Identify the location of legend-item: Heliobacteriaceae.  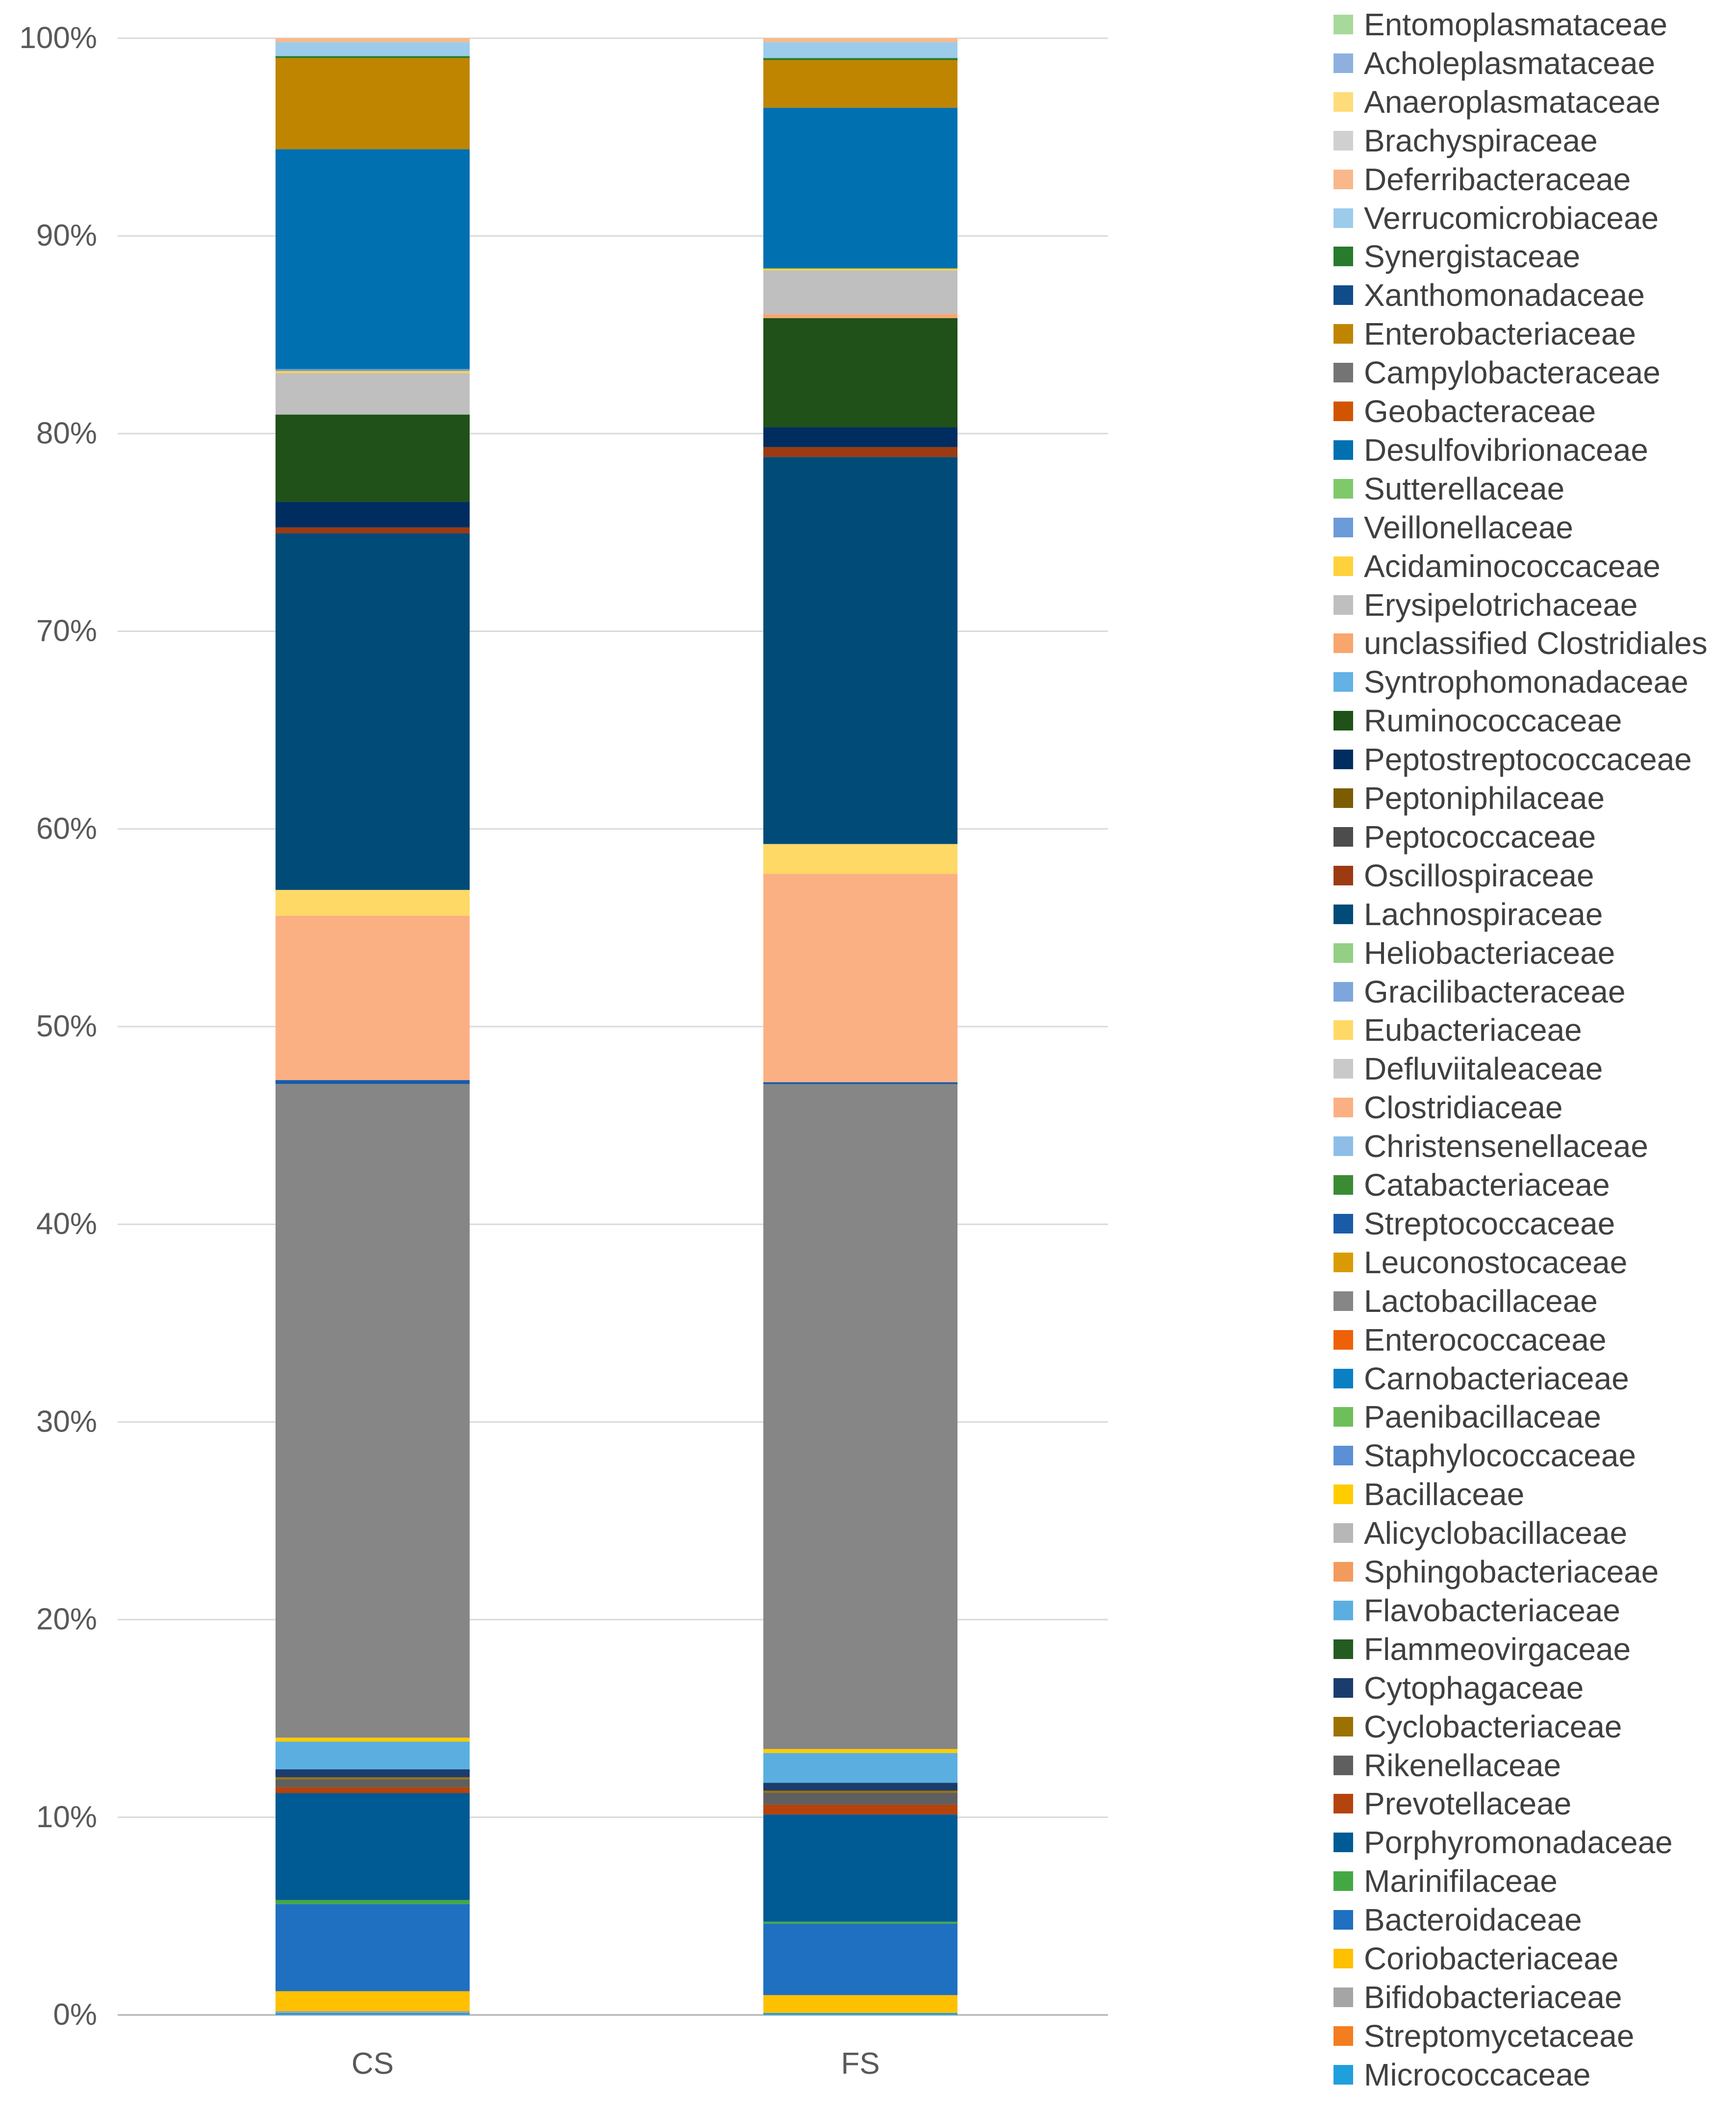
(1474, 953).